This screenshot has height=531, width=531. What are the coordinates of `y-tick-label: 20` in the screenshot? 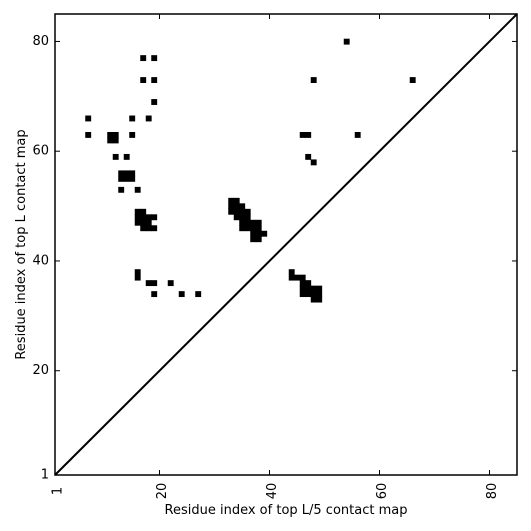 It's located at (40, 370).